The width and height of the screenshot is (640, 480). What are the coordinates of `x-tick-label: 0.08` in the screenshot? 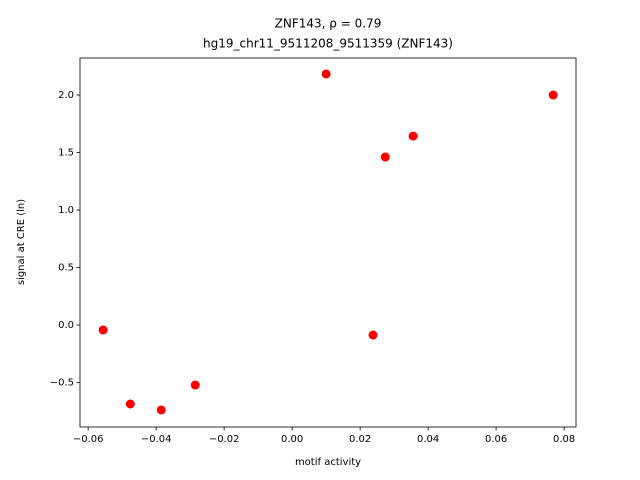 It's located at (564, 439).